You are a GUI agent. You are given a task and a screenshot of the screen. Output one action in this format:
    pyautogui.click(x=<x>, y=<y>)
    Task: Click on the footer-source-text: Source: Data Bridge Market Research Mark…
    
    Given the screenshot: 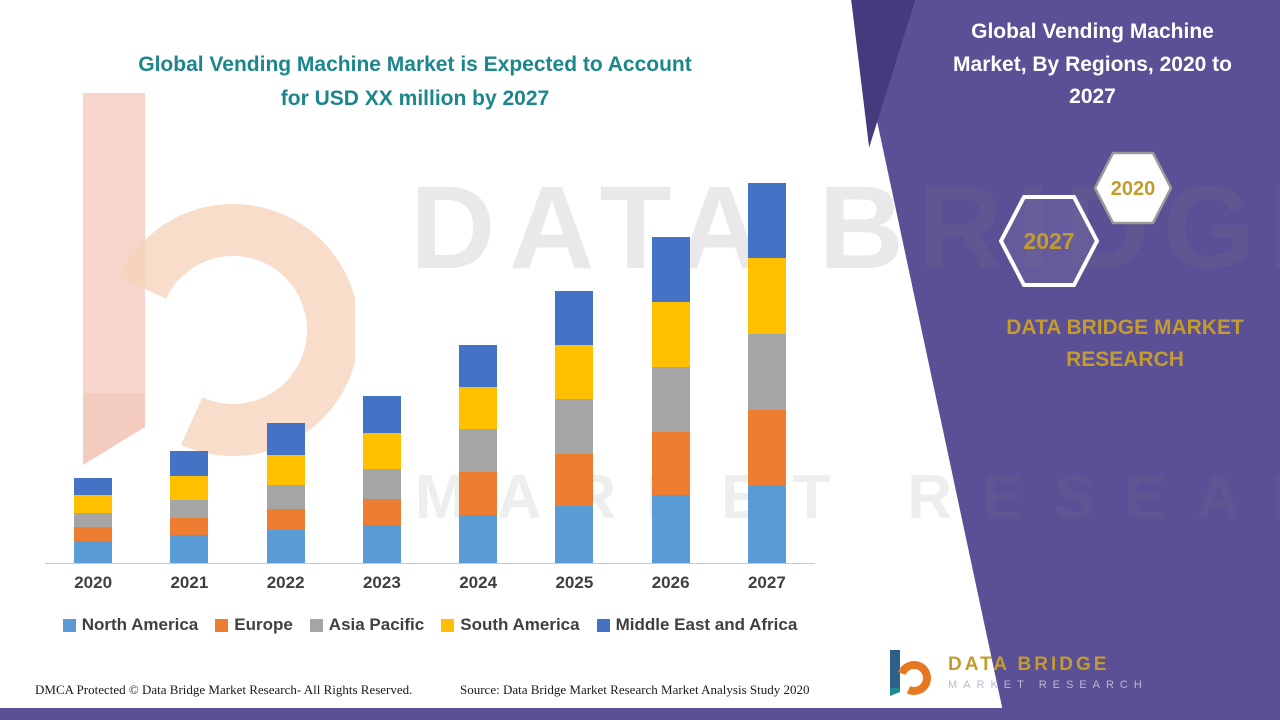 What is the action you would take?
    pyautogui.click(x=635, y=689)
    